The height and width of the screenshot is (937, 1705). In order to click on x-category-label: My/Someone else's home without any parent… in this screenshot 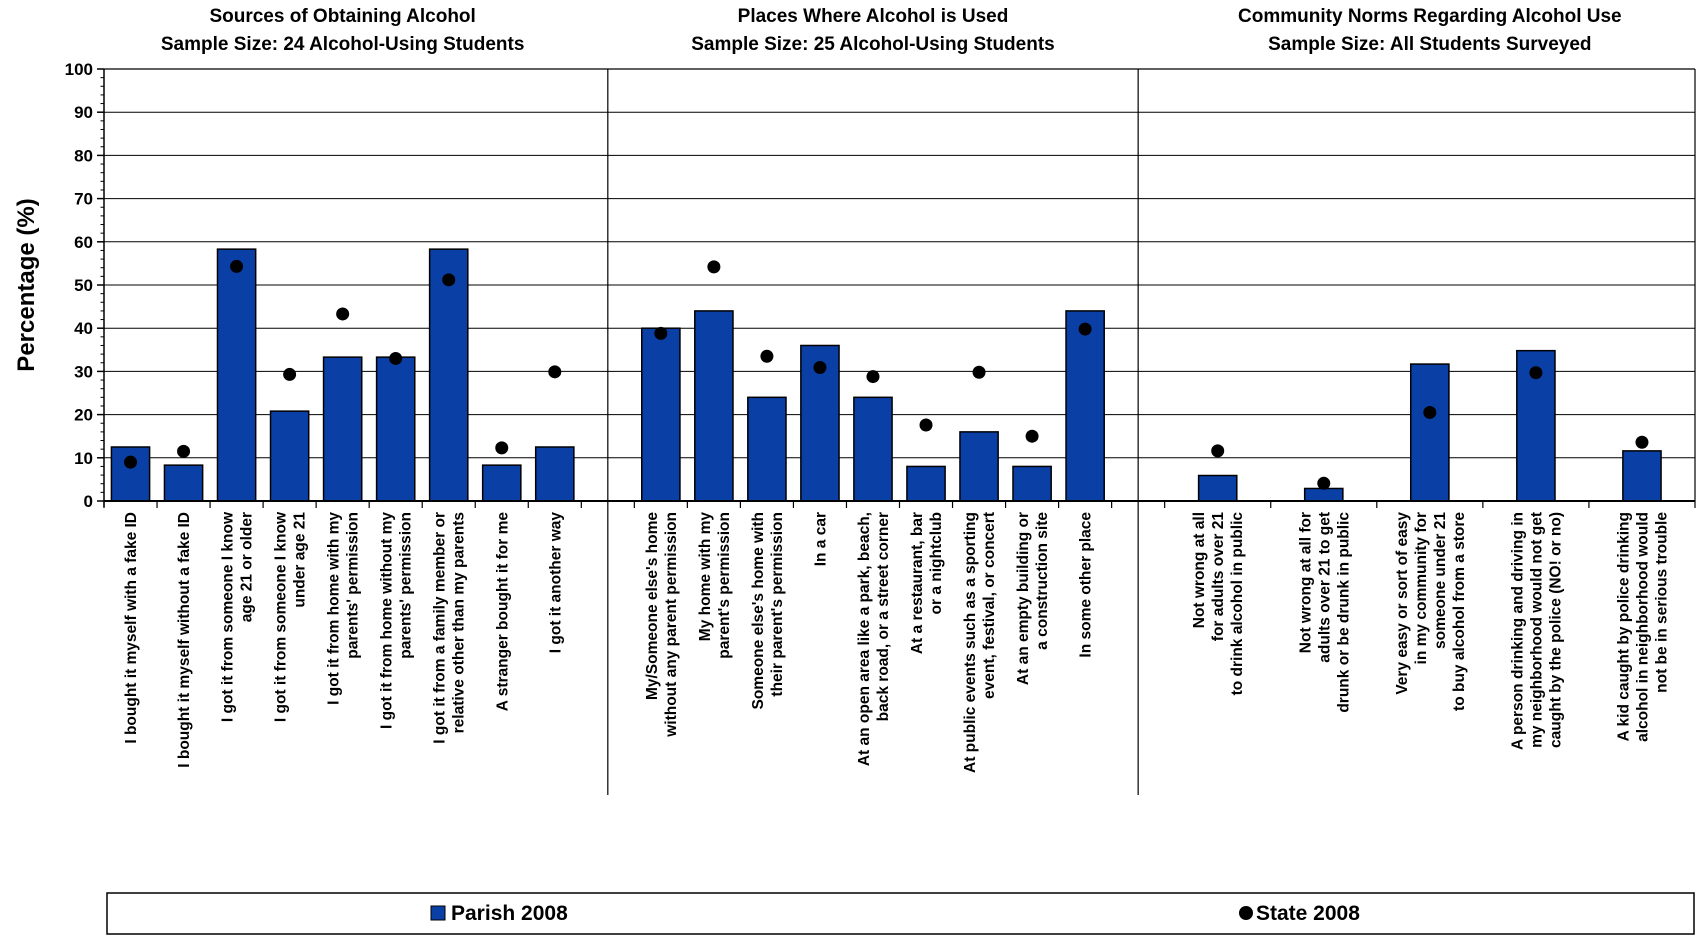, I will do `click(662, 625)`.